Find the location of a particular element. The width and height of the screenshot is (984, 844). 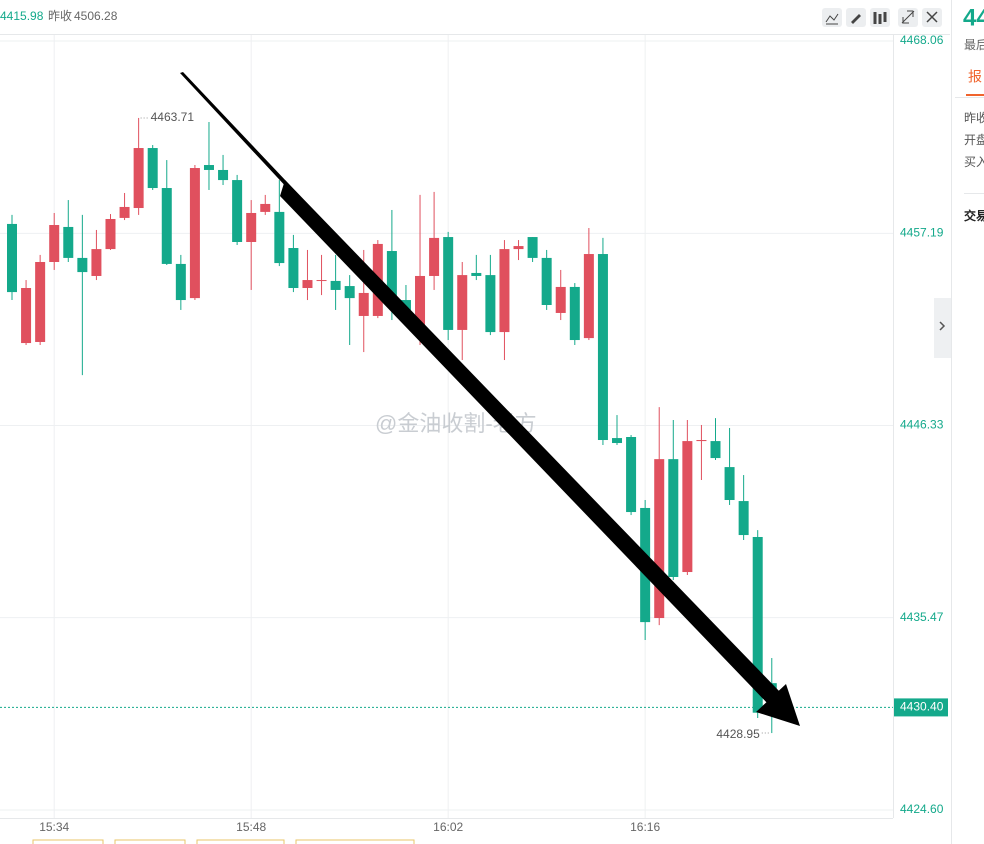

toolbar is located at coordinates (882, 17).